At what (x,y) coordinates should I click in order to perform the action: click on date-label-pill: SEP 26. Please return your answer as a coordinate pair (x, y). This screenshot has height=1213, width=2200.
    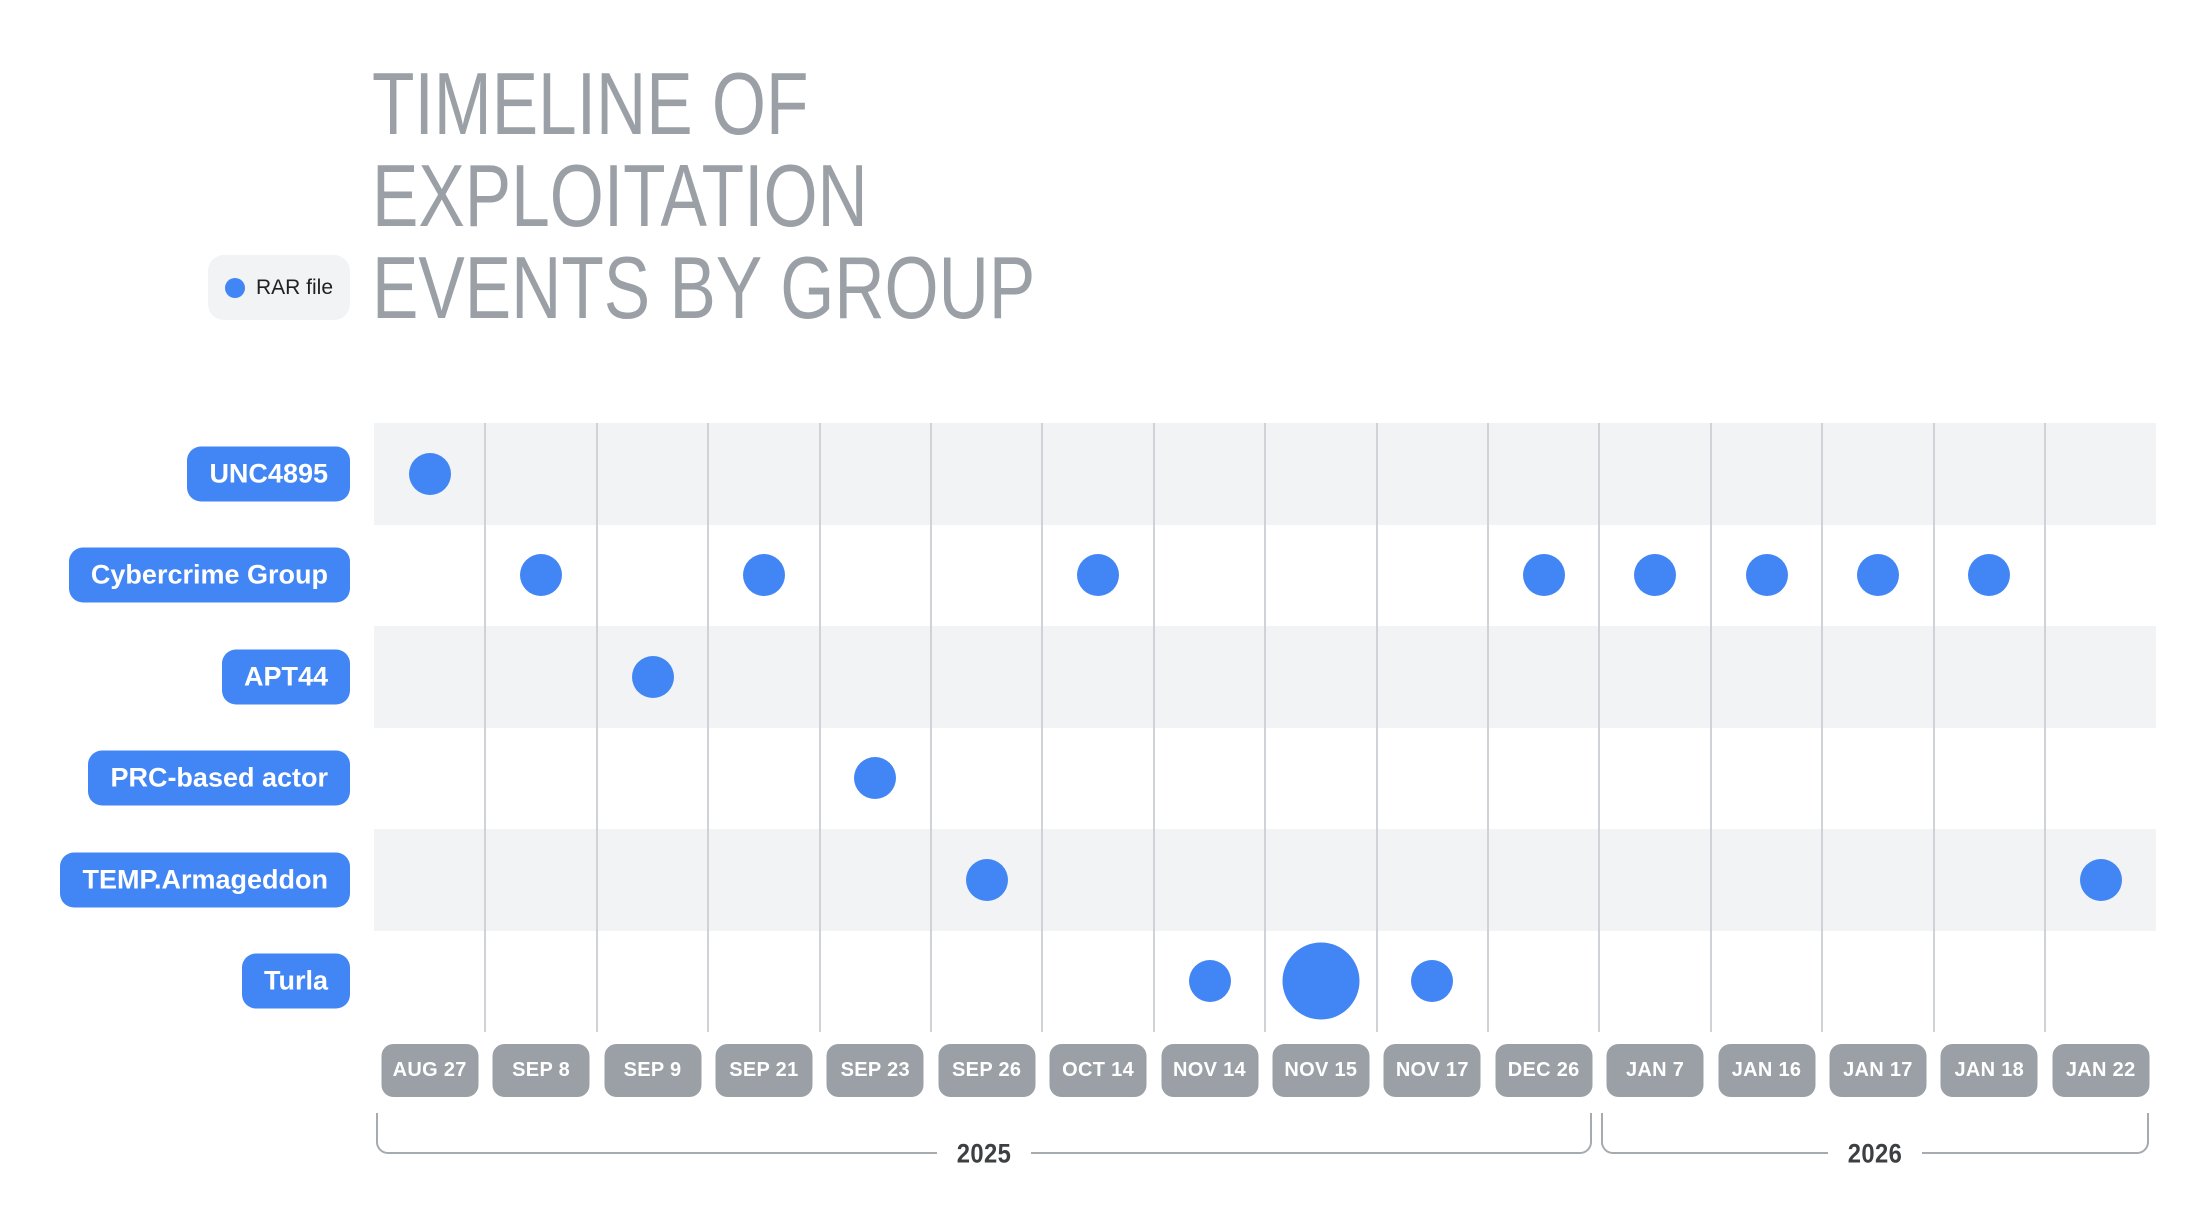
    Looking at the image, I should click on (987, 1070).